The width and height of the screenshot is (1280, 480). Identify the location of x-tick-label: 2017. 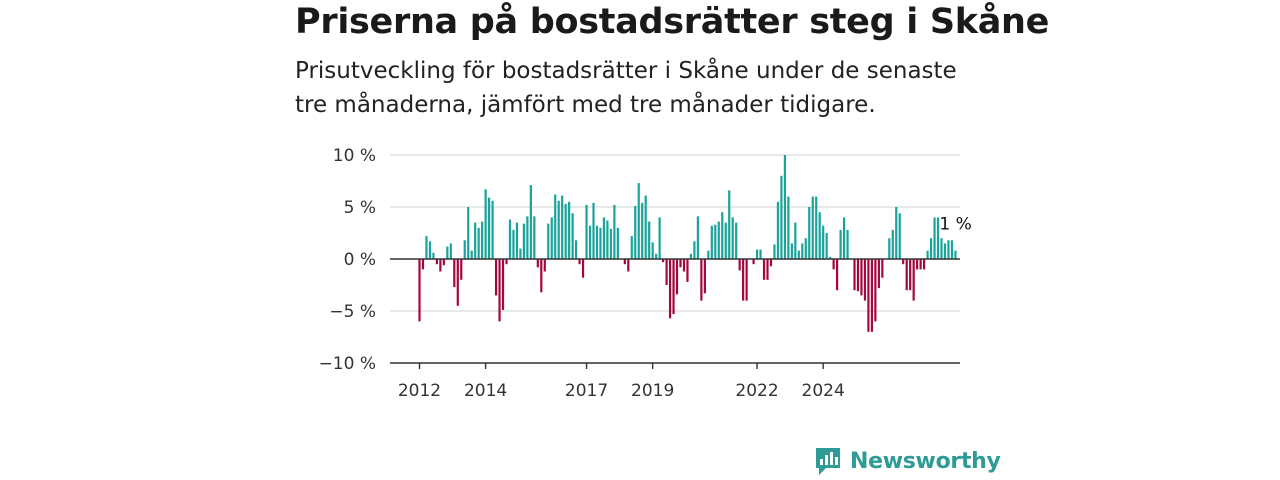
(586, 391).